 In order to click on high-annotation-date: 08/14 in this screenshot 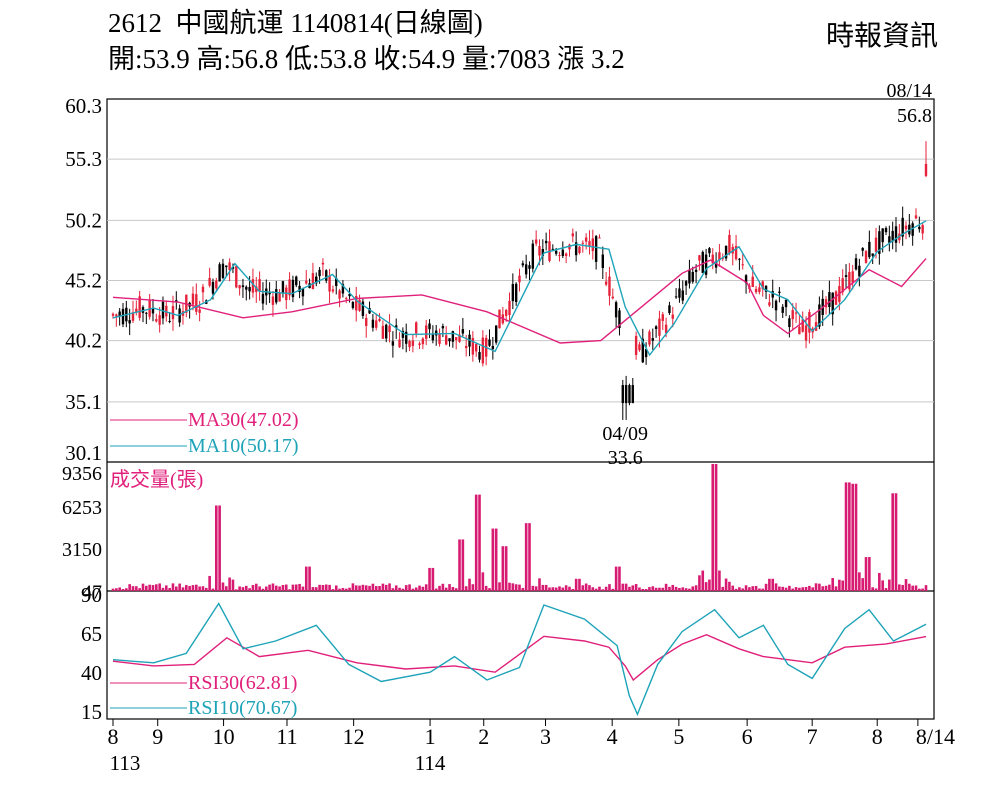, I will do `click(909, 91)`.